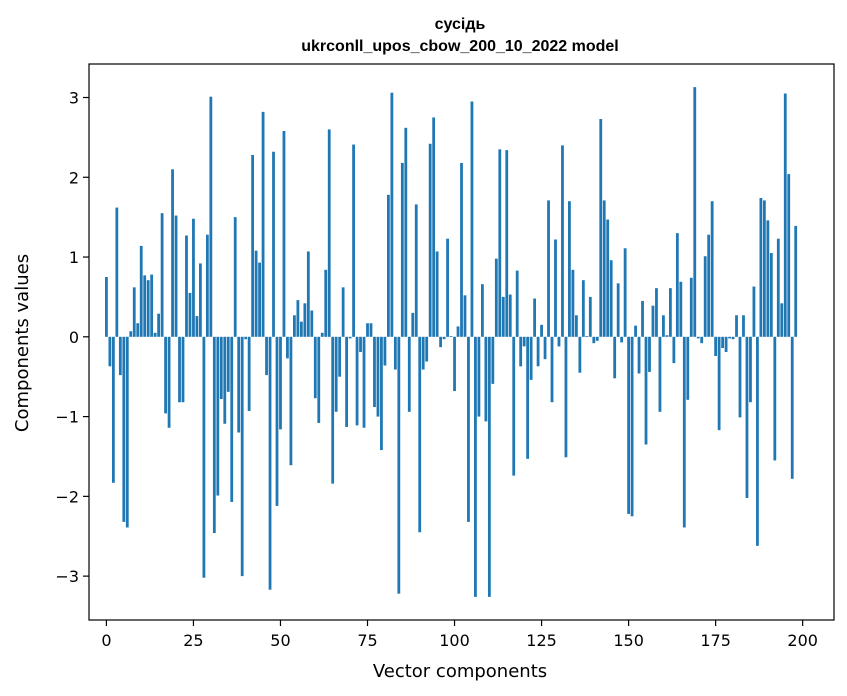 The image size is (847, 696). Describe the element at coordinates (22, 343) in the screenshot. I see `y-axis-label: Components values` at that location.